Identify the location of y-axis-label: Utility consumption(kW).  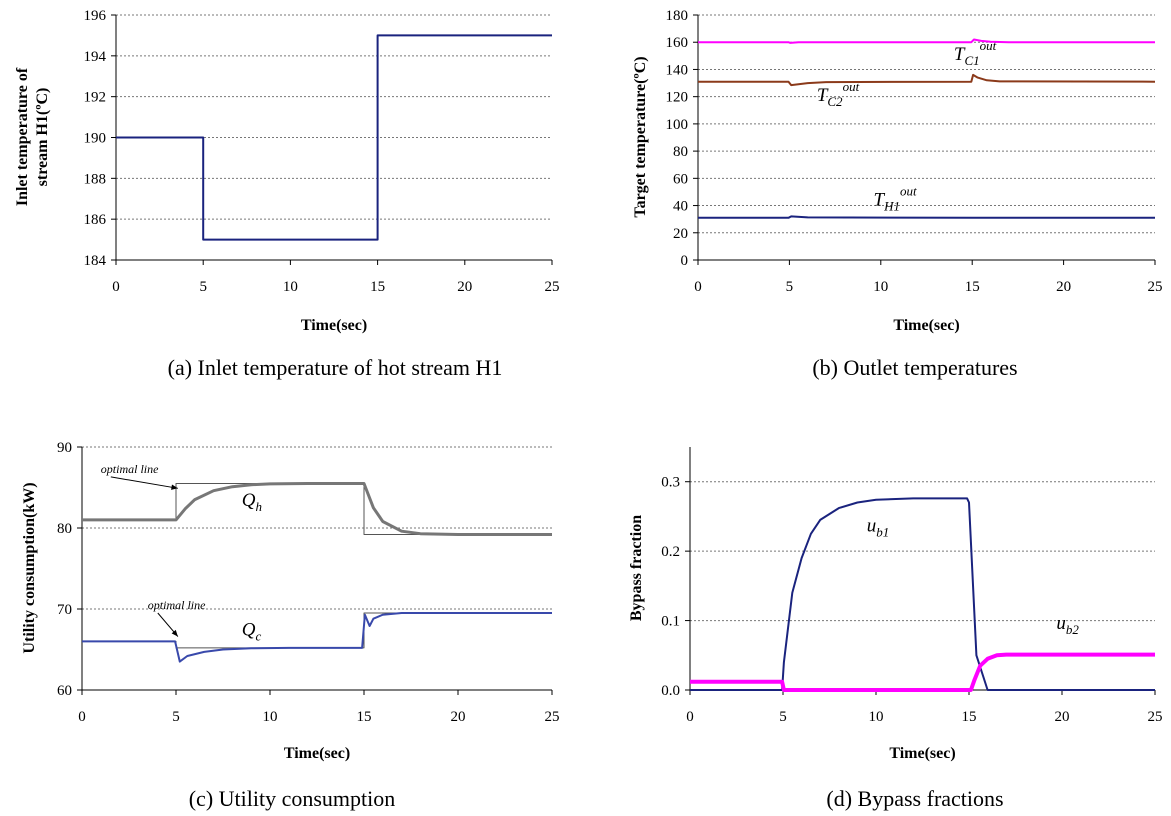
(29, 567).